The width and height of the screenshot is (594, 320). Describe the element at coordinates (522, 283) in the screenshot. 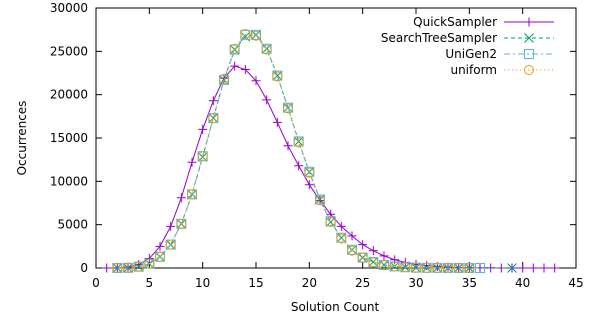

I see `x-tick-label: 40` at that location.